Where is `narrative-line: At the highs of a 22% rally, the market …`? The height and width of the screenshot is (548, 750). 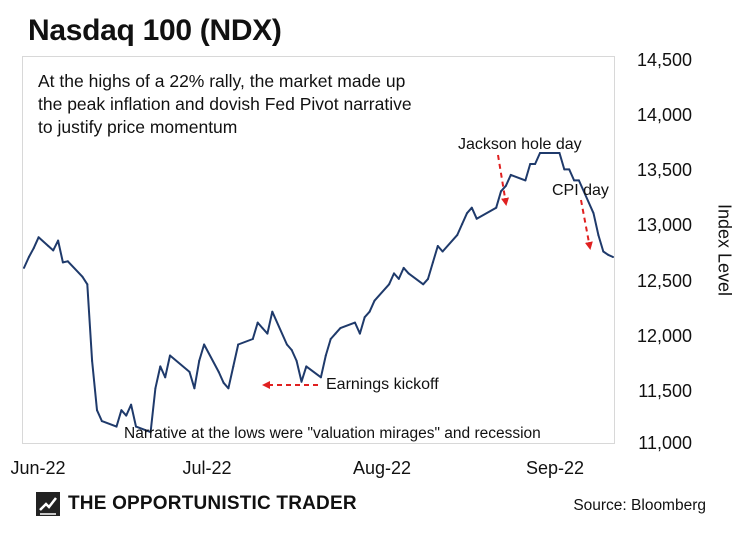
narrative-line: At the highs of a 22% rally, the market … is located at coordinates (222, 81).